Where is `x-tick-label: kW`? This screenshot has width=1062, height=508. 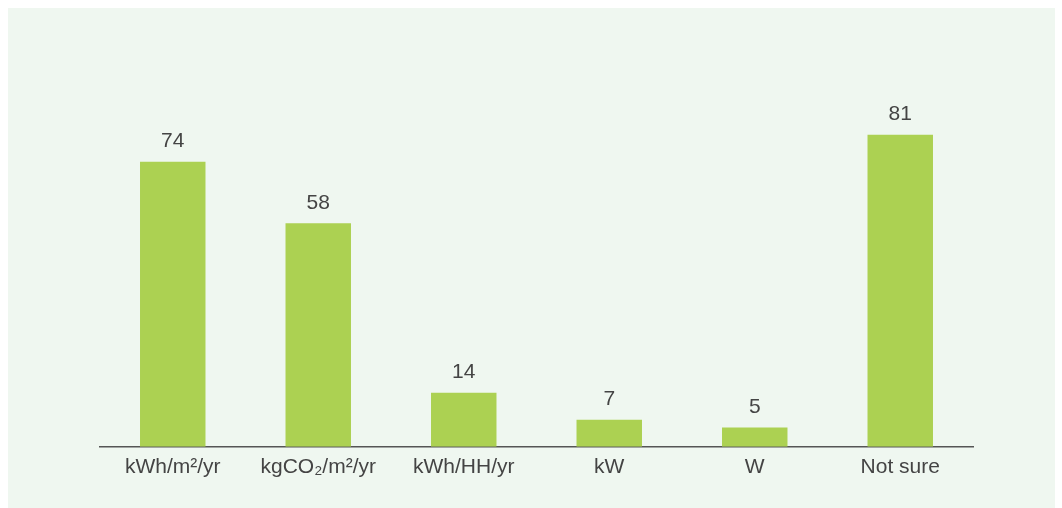
x-tick-label: kW is located at coordinates (609, 466).